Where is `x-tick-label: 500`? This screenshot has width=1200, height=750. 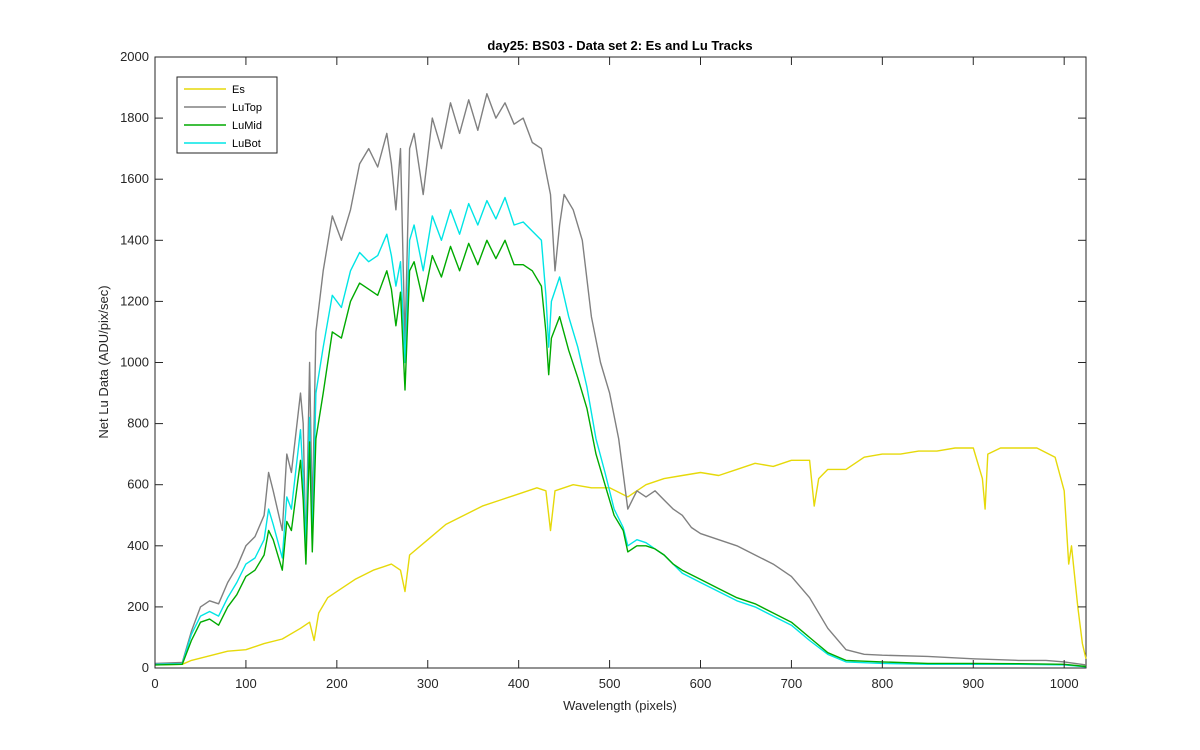 x-tick-label: 500 is located at coordinates (610, 683).